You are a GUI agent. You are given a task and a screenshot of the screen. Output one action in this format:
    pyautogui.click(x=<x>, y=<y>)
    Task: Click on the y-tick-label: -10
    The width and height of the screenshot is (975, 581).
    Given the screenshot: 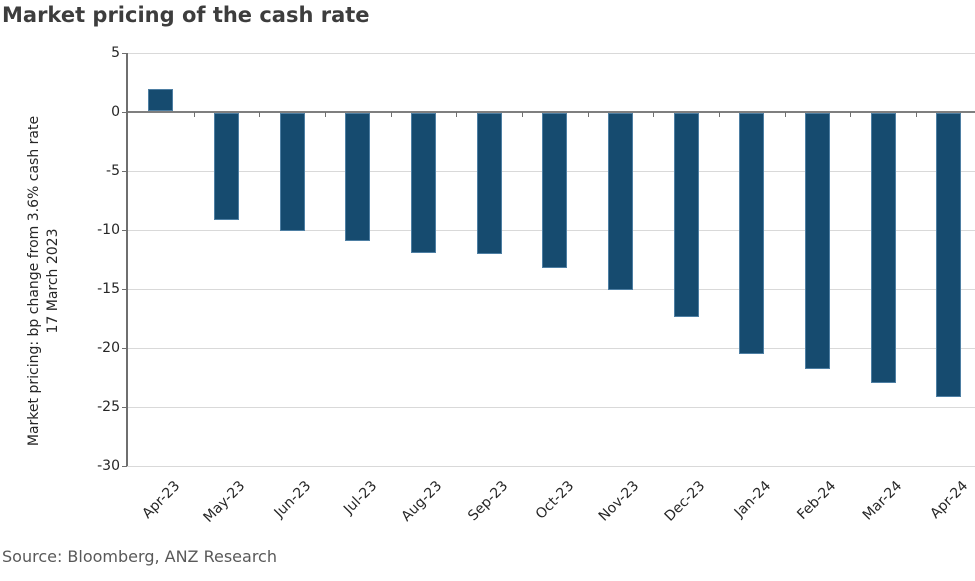 What is the action you would take?
    pyautogui.click(x=108, y=229)
    